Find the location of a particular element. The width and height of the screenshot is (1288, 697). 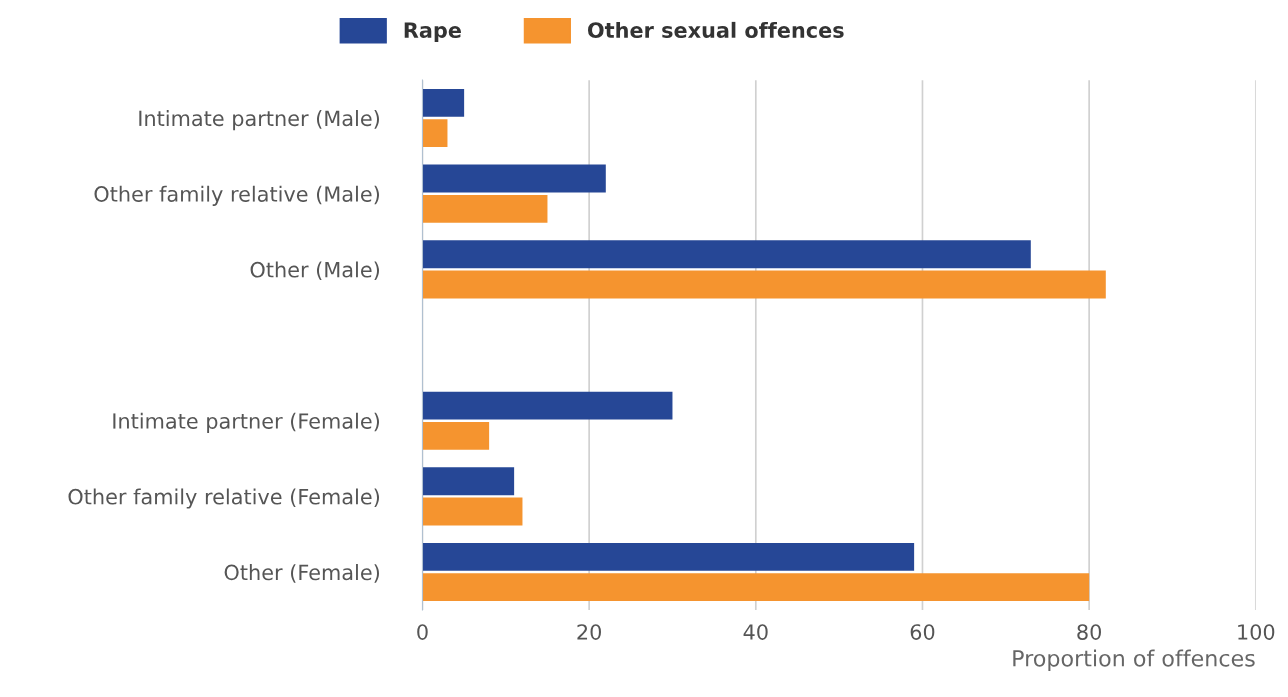

x-tick-label: 20 is located at coordinates (589, 632).